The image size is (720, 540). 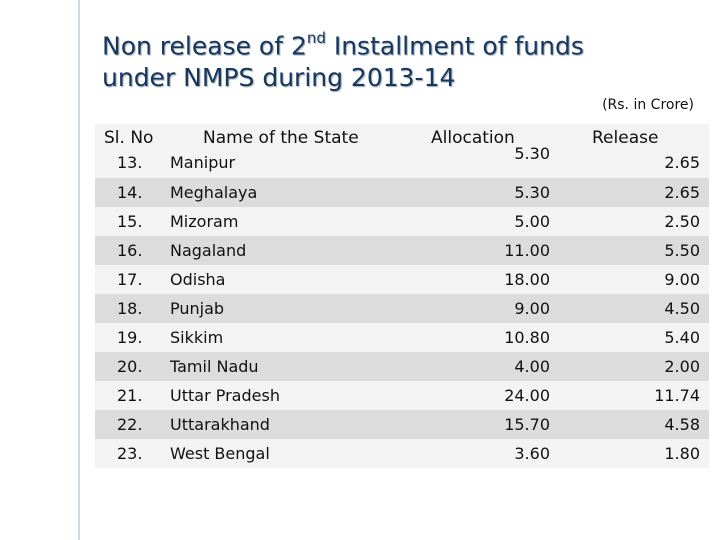 I want to click on cell-sl: 22., so click(x=130, y=424).